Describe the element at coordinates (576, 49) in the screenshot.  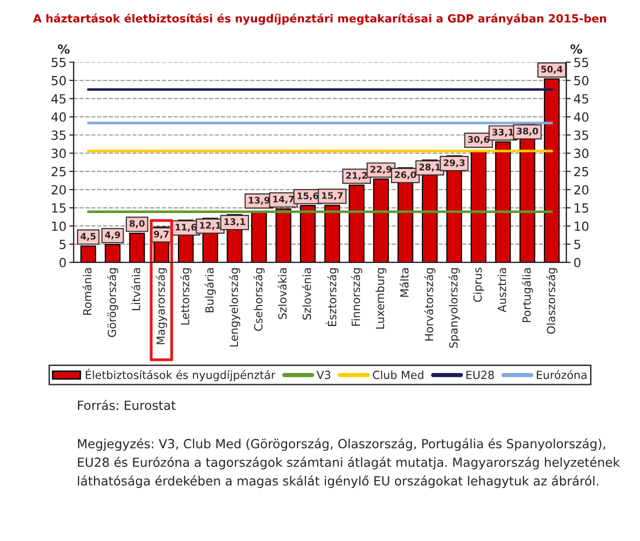
I see `y2-axis-title: %` at that location.